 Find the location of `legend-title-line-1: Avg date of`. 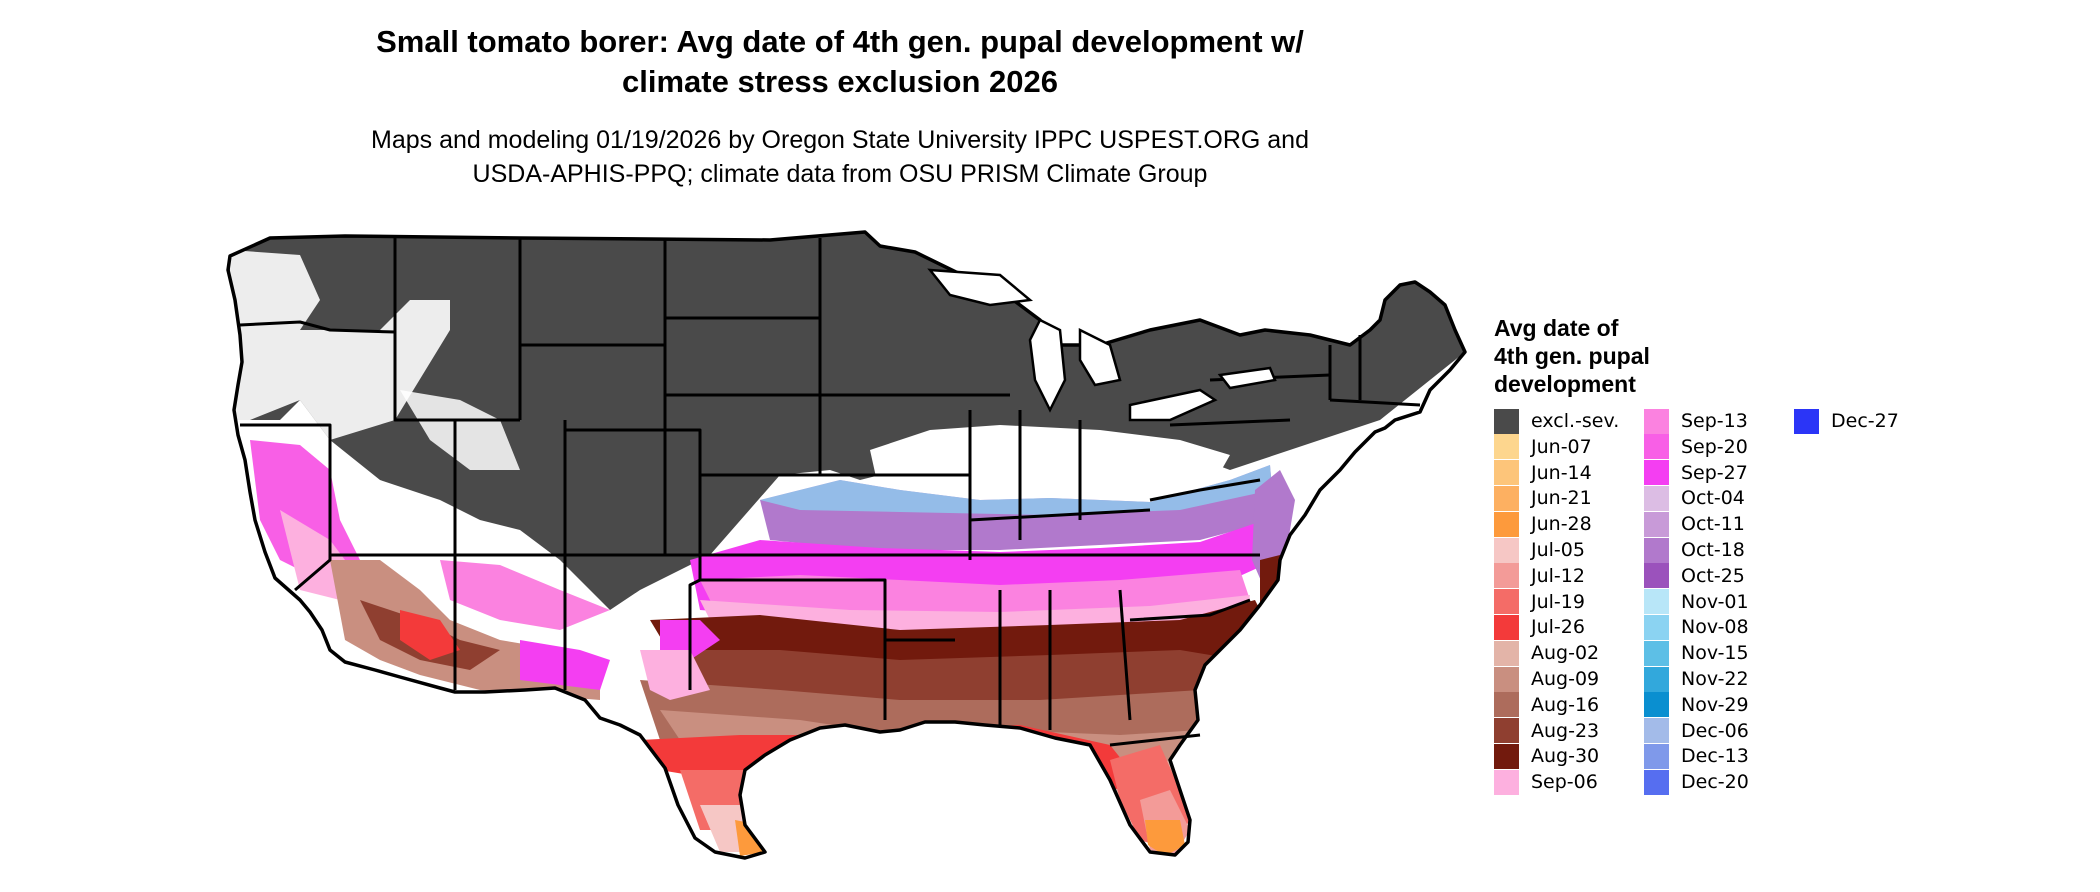

legend-title-line-1: Avg date of is located at coordinates (1556, 328).